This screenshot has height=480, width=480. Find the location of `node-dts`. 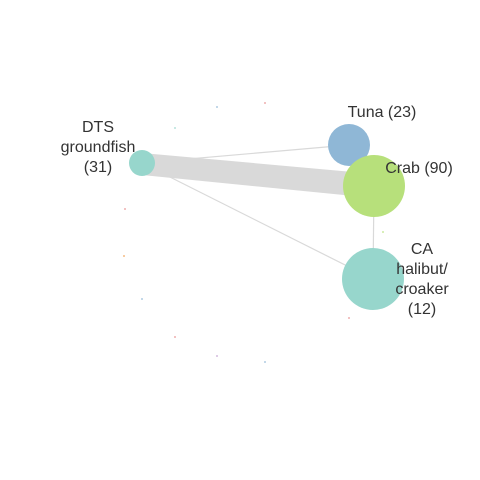

node-dts is located at coordinates (142, 163).